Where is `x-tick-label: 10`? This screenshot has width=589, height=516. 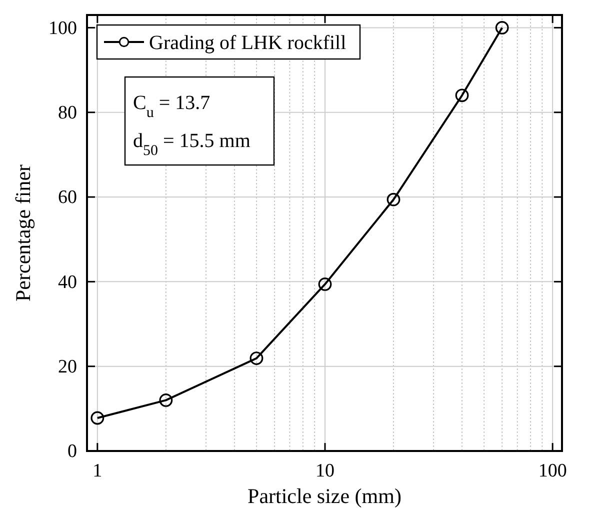 x-tick-label: 10 is located at coordinates (324, 471).